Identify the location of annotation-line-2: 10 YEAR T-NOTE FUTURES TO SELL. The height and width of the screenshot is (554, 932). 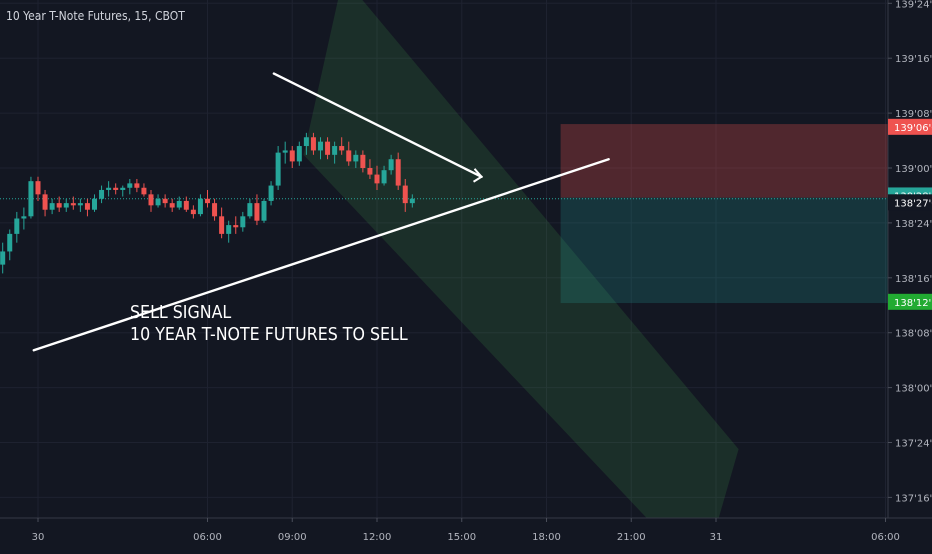
(269, 334).